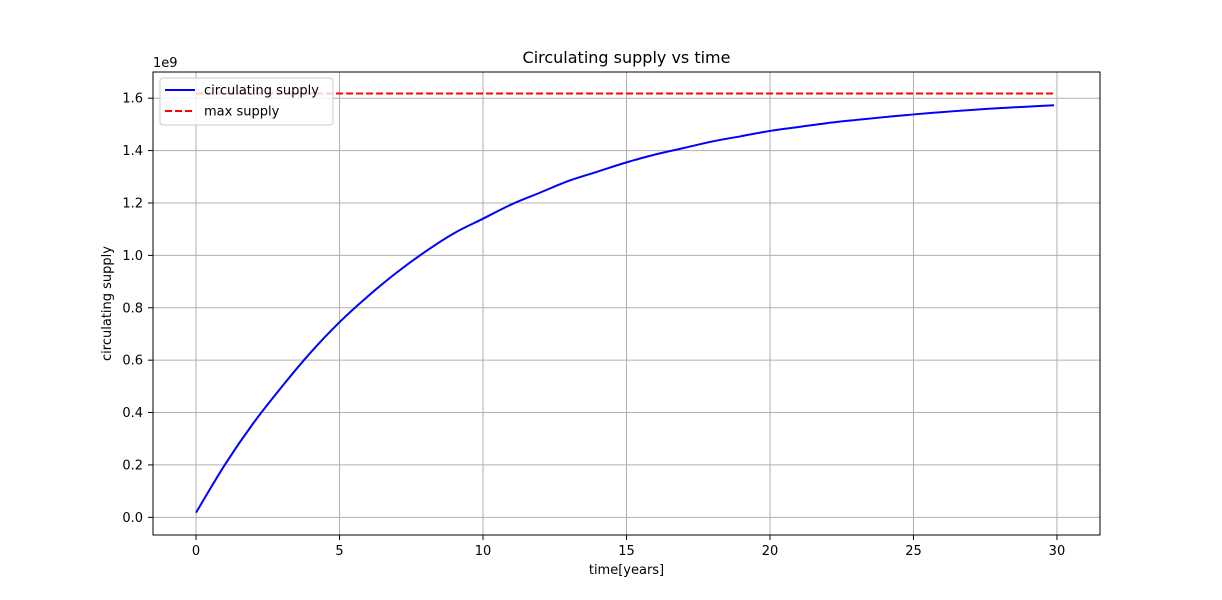 Image resolution: width=1222 pixels, height=600 pixels. What do you see at coordinates (107, 303) in the screenshot?
I see `y-axis-title: circulating supply` at bounding box center [107, 303].